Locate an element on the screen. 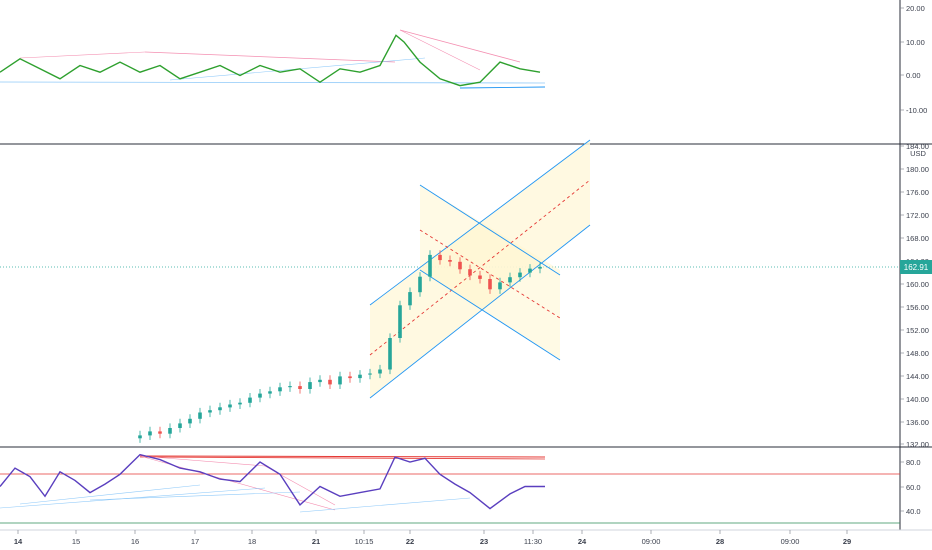 This screenshot has width=932, height=550. x-tick-label: 15 is located at coordinates (76, 541).